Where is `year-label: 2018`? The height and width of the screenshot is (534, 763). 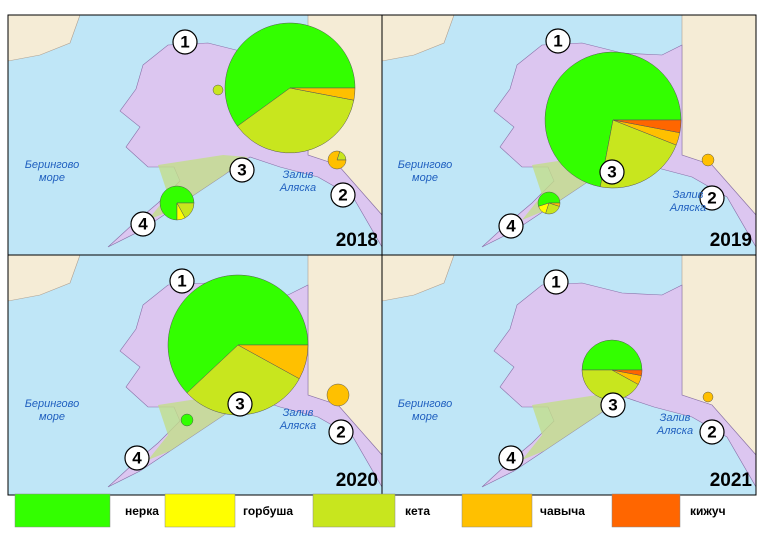 year-label: 2018 is located at coordinates (357, 240).